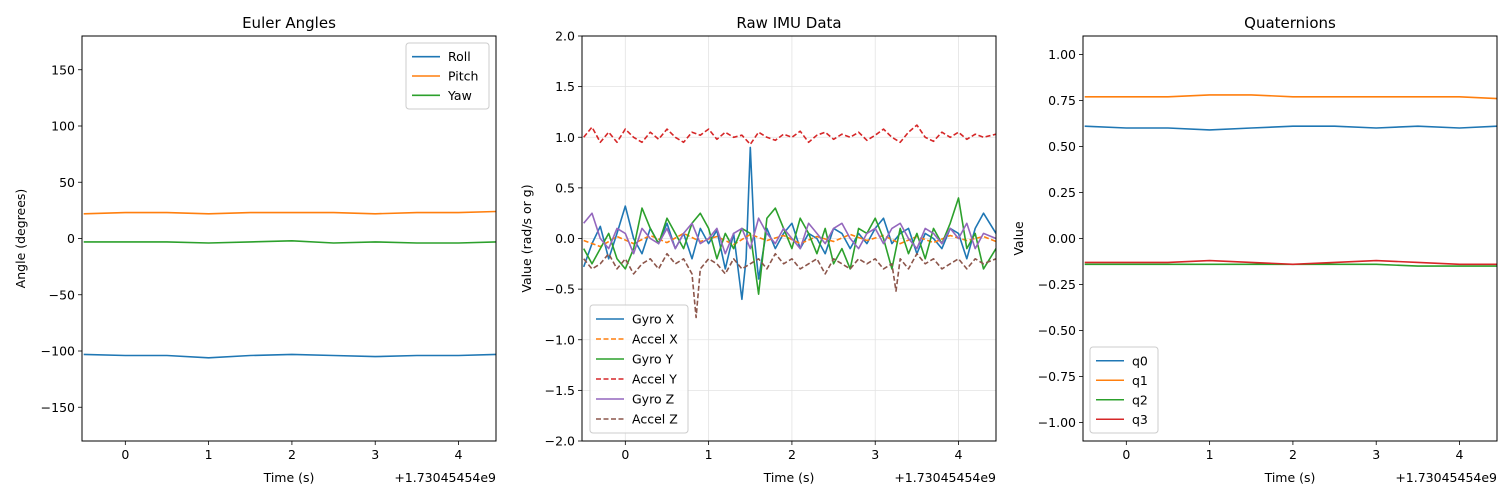 This screenshot has height=500, width=1512. What do you see at coordinates (289, 212) in the screenshot?
I see `series-line-pitch` at bounding box center [289, 212].